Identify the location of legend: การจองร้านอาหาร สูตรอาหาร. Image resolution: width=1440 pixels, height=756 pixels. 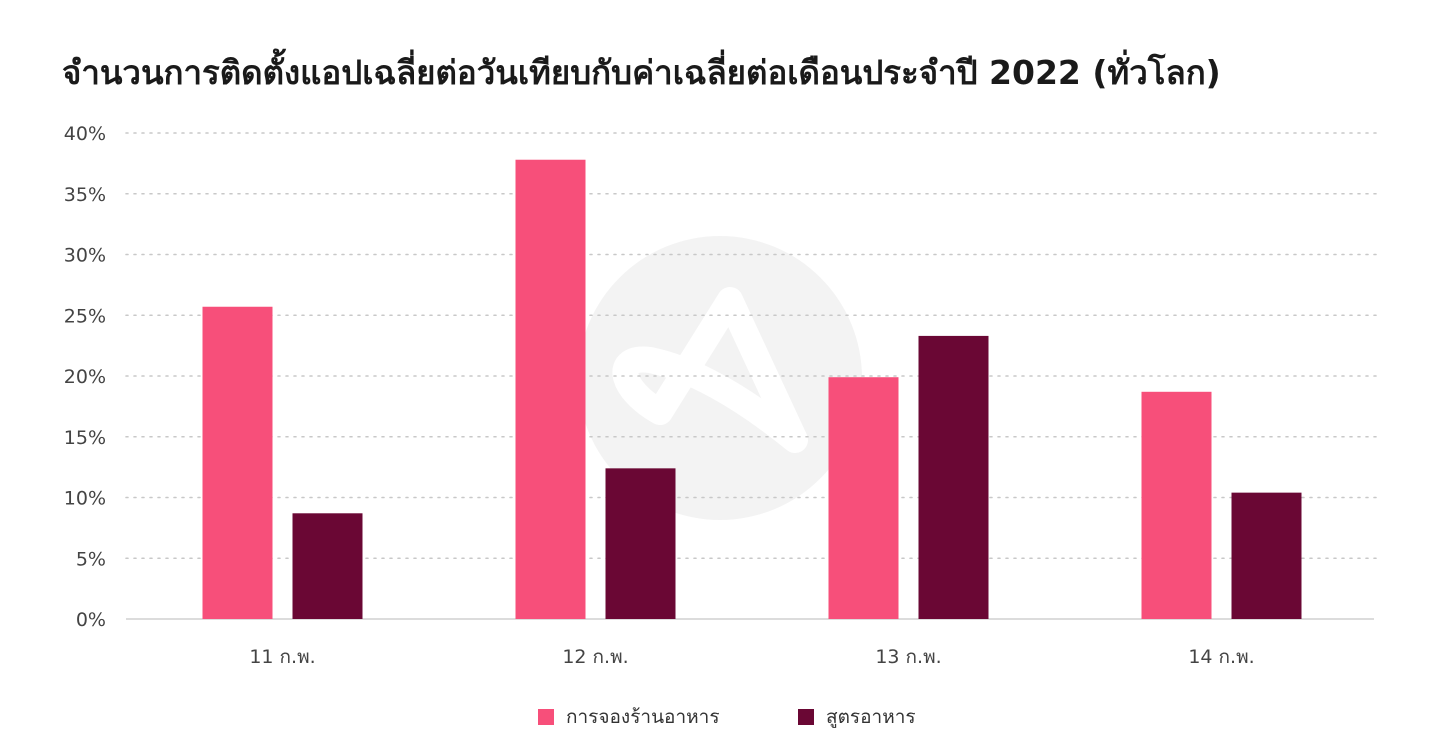
(720, 717).